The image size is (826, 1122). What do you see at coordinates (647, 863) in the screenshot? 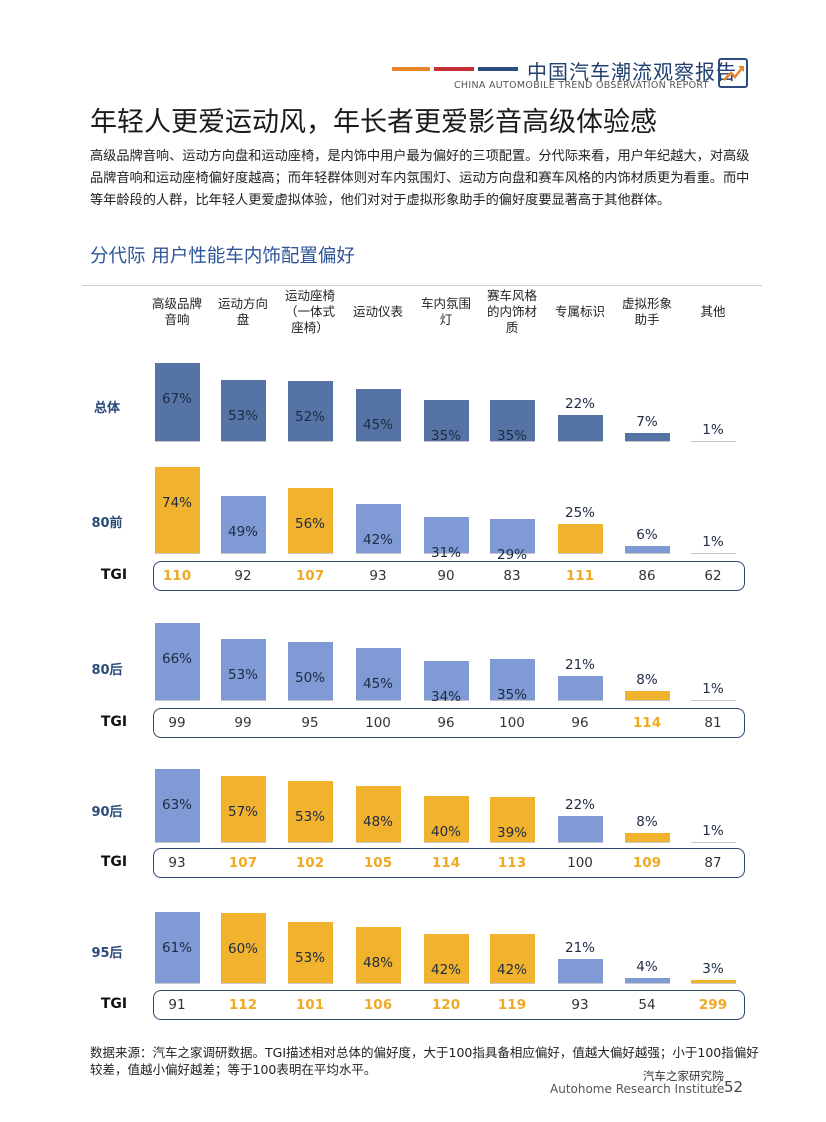
I see `tgi-value: 109` at bounding box center [647, 863].